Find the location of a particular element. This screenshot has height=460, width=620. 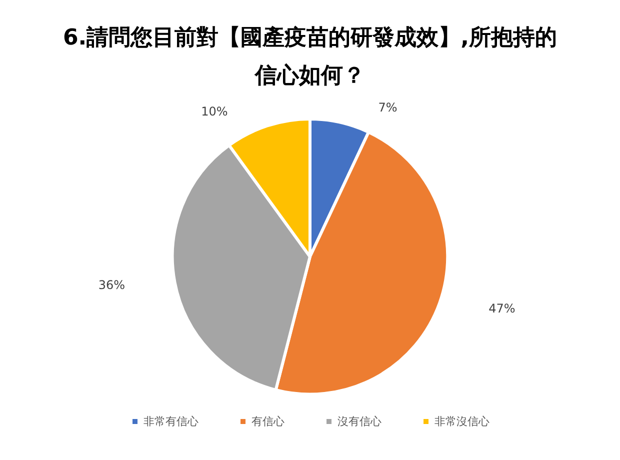

legend-label: 沒有信心 is located at coordinates (360, 421).